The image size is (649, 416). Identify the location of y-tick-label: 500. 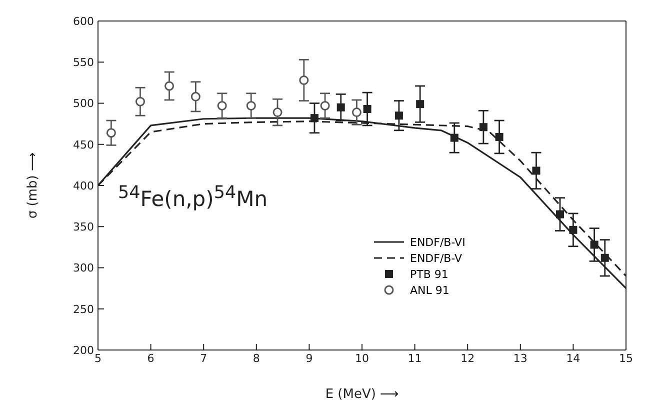
(83, 103).